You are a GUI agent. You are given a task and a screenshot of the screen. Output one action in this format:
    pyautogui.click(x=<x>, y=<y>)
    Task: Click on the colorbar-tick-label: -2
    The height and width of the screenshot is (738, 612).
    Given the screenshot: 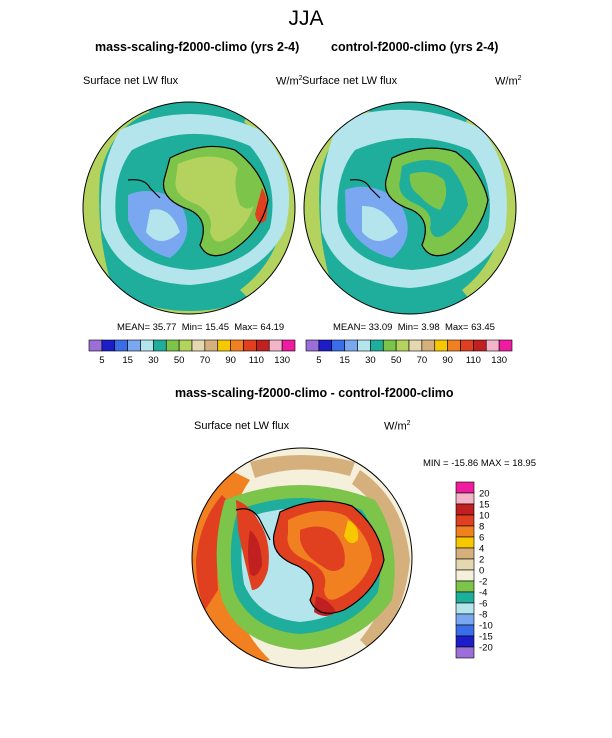 What is the action you would take?
    pyautogui.click(x=483, y=582)
    